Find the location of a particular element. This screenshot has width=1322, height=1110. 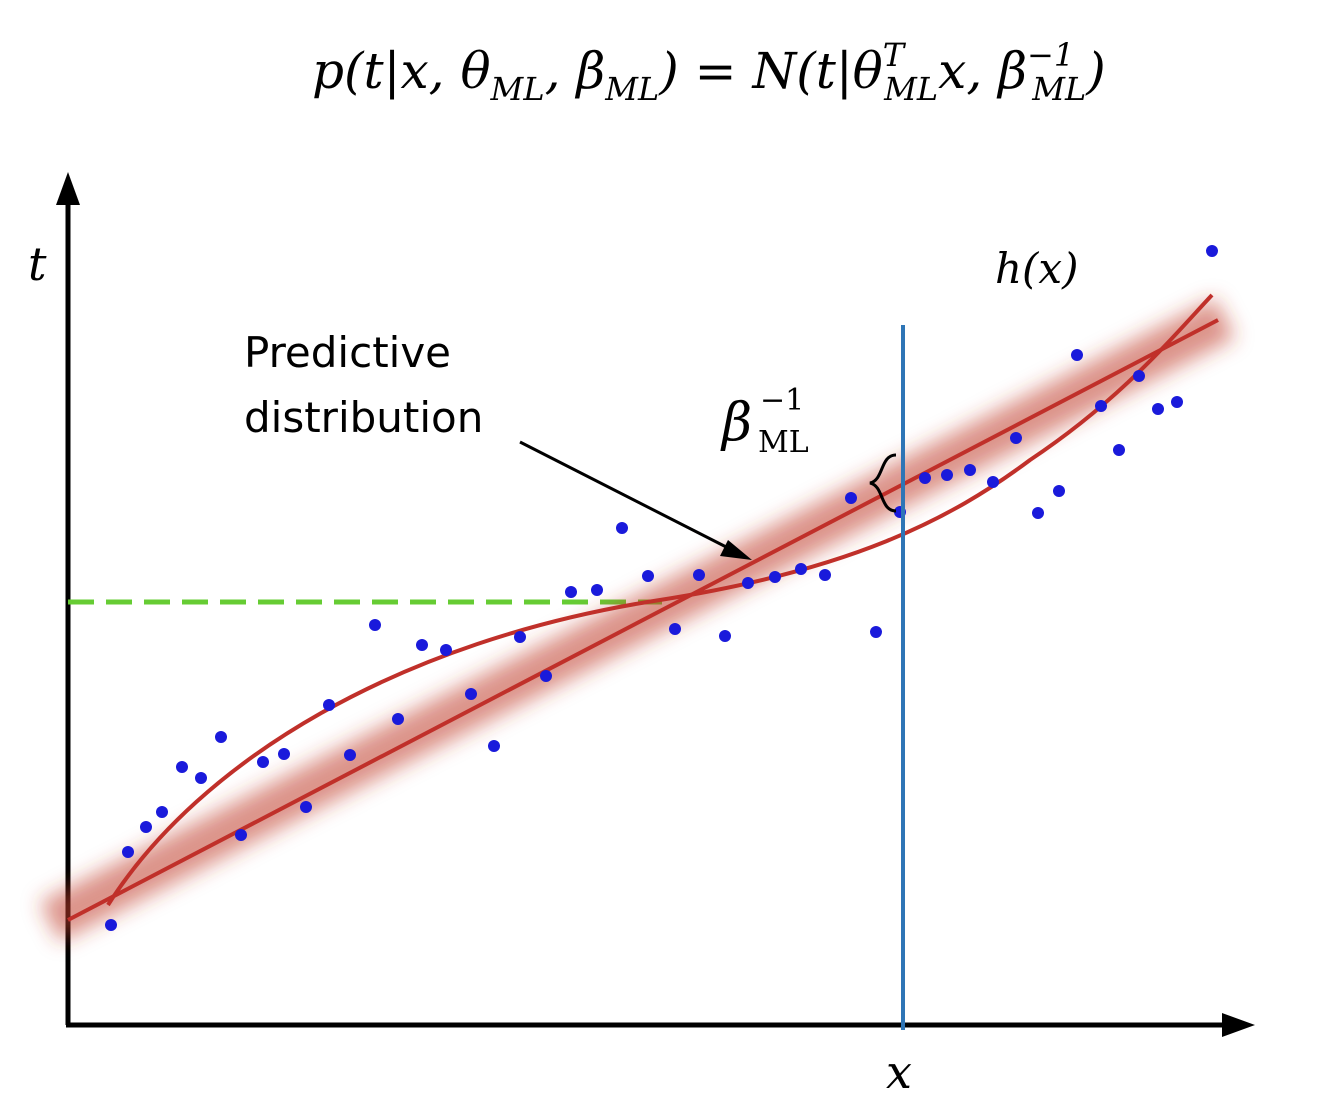

y-label: t is located at coordinates (37, 264).